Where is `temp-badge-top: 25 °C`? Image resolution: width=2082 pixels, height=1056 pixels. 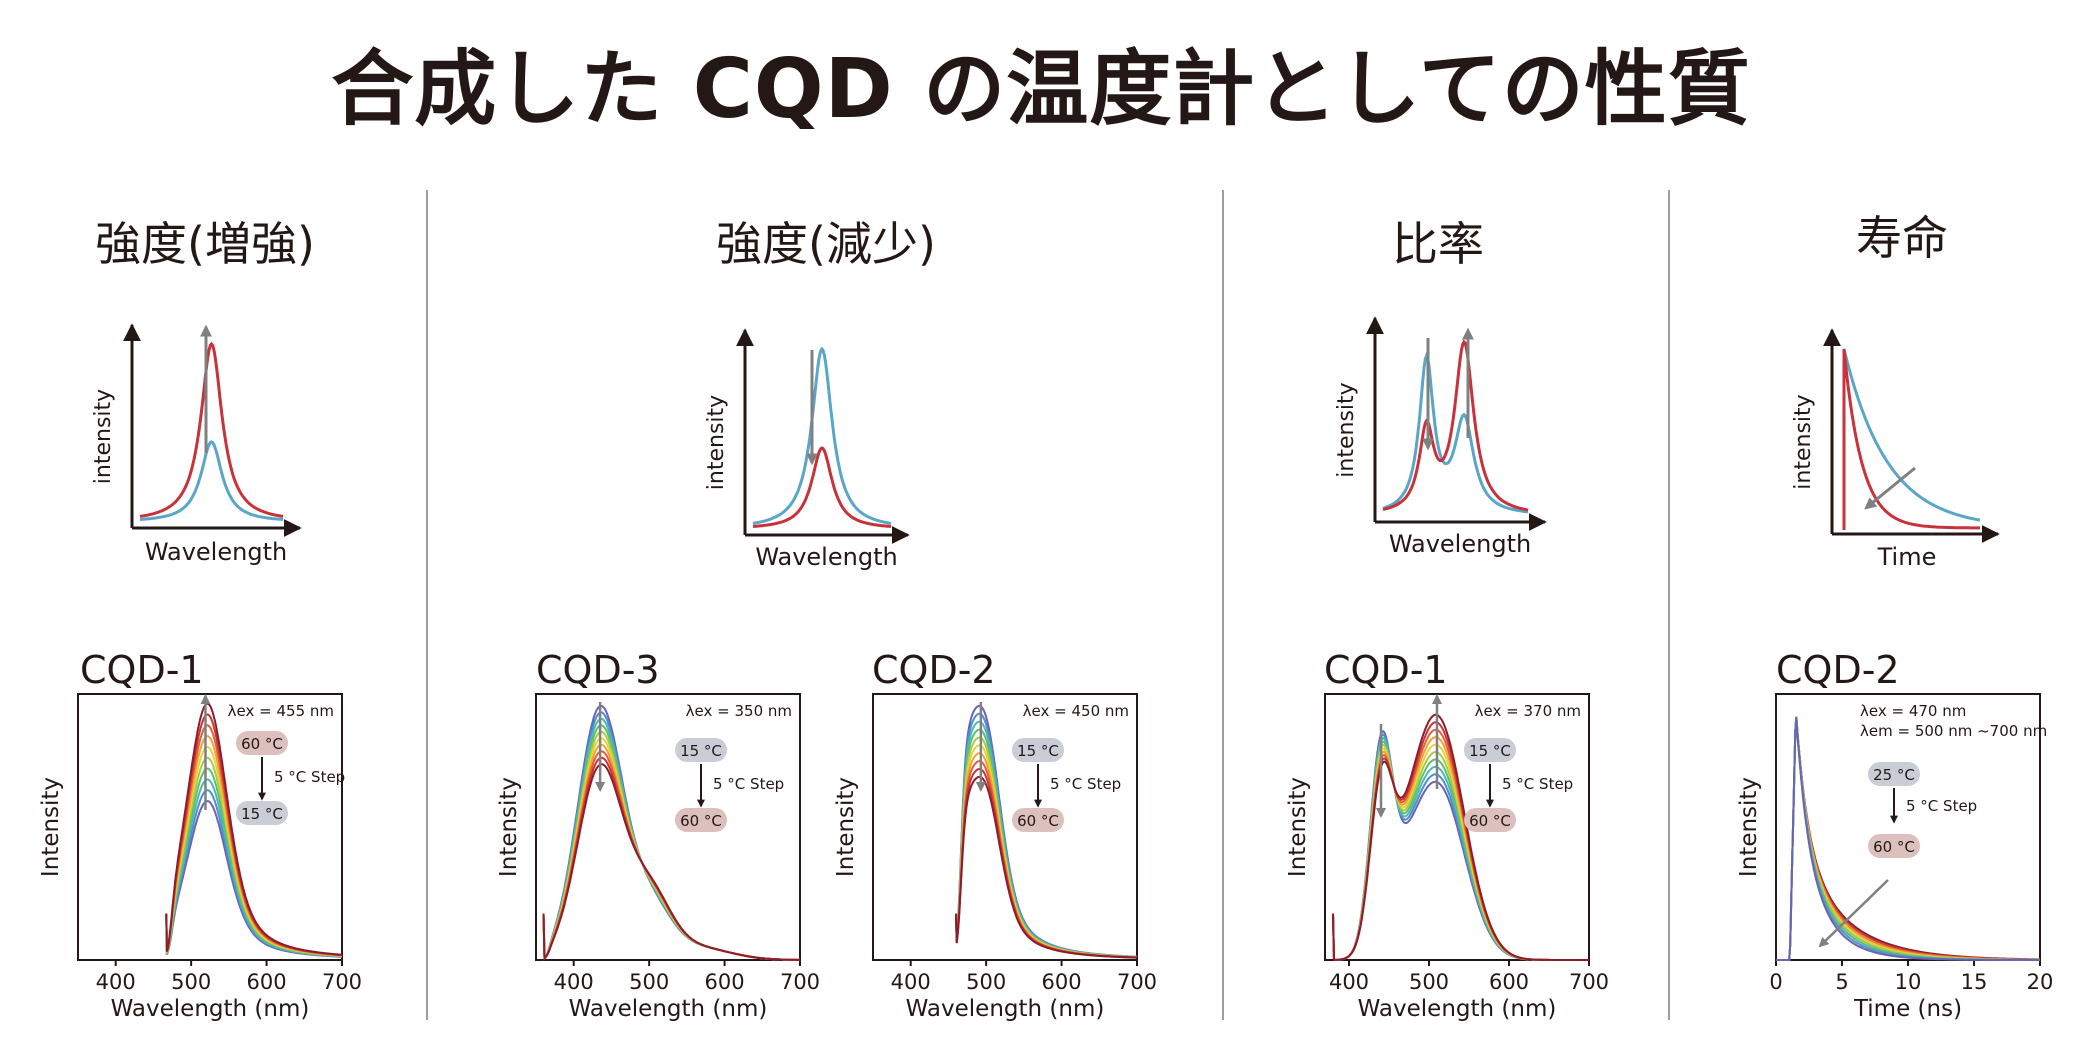
temp-badge-top: 25 °C is located at coordinates (1894, 775).